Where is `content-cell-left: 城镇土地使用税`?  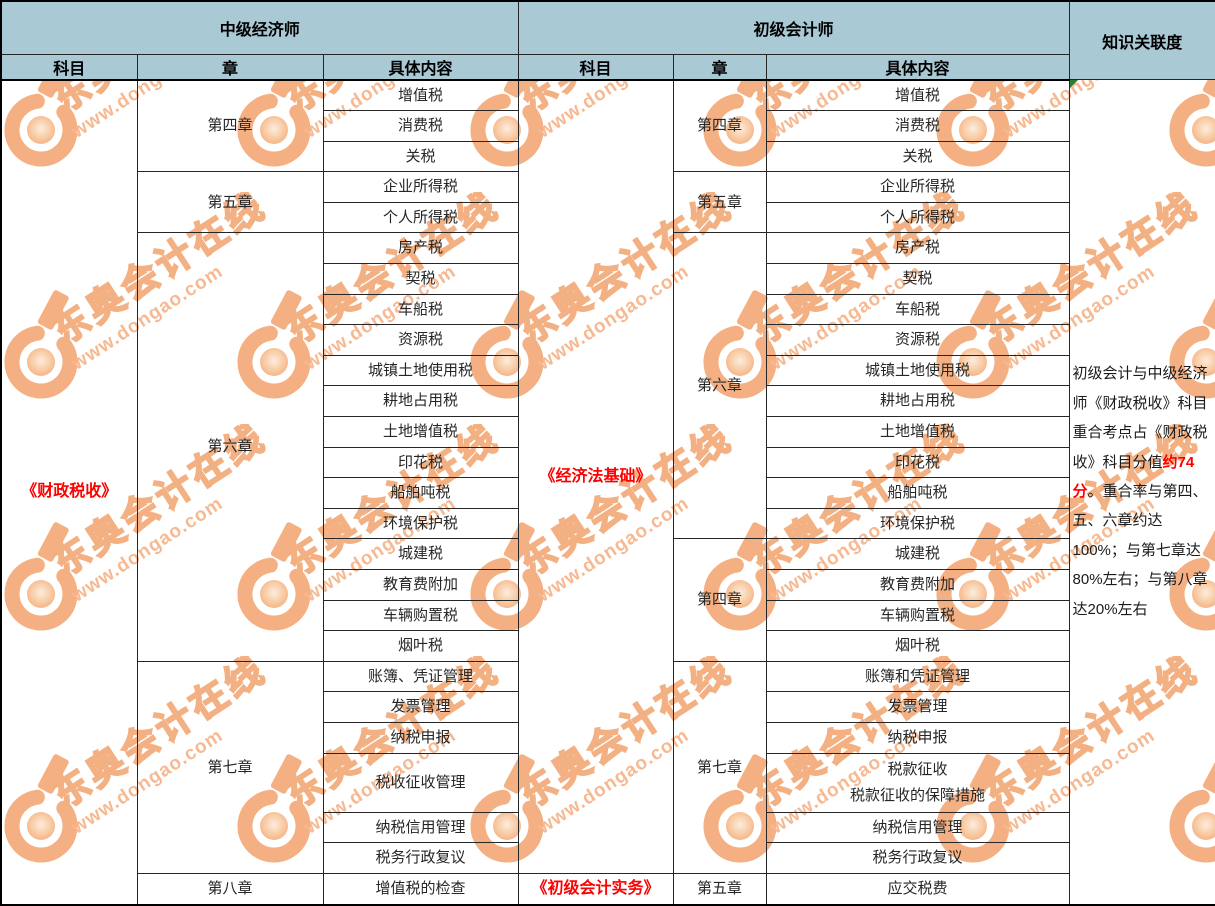
content-cell-left: 城镇土地使用税 is located at coordinates (420, 370).